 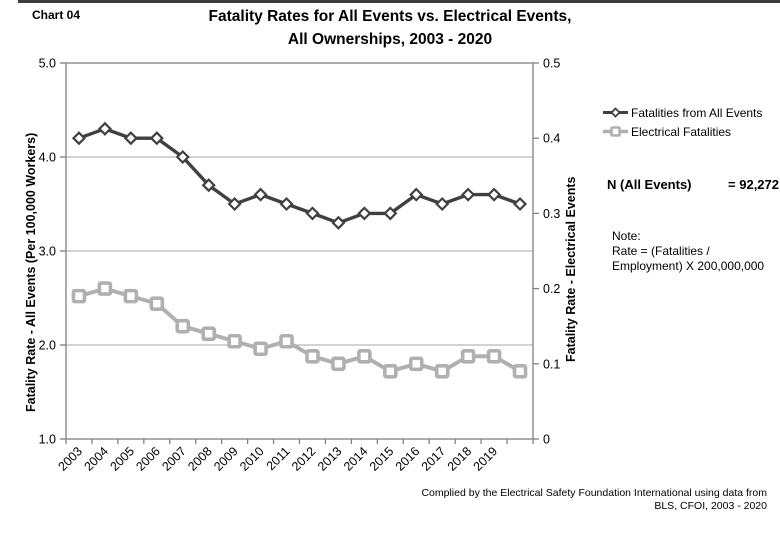 I want to click on top-border-bar, so click(x=399, y=1).